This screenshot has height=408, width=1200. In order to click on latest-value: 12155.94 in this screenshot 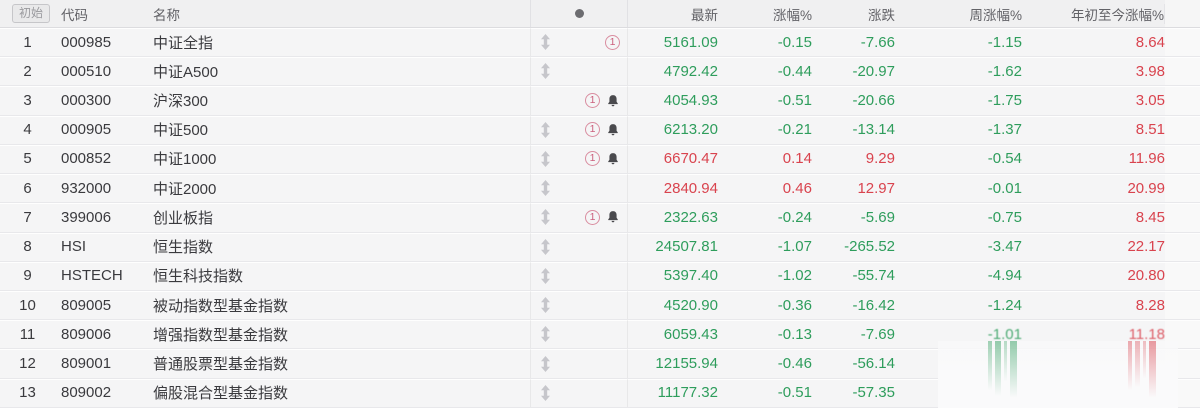, I will do `click(686, 364)`.